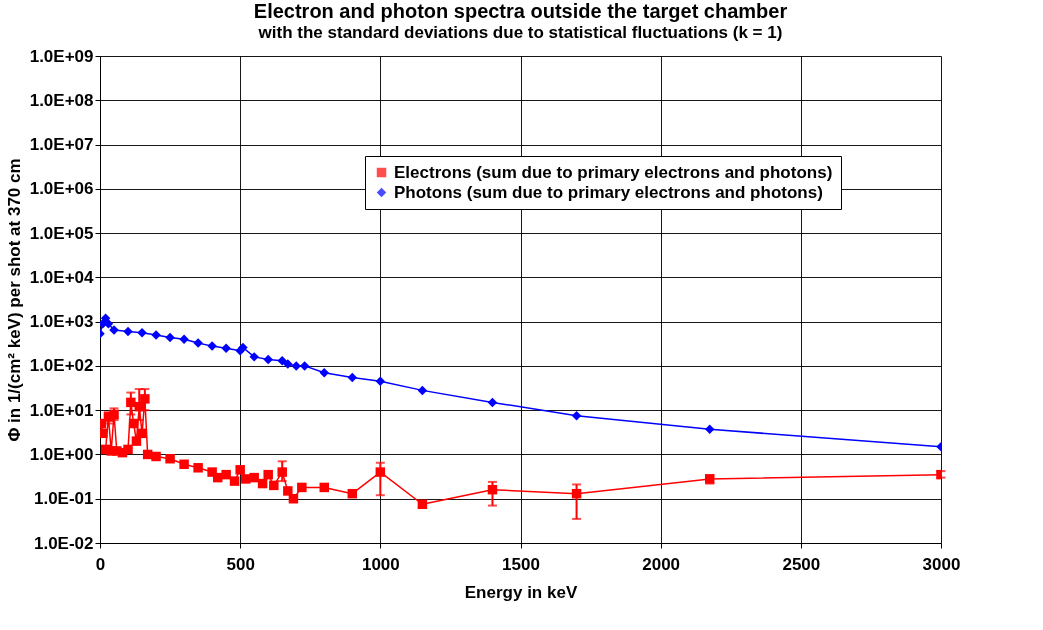  What do you see at coordinates (608, 192) in the screenshot?
I see `legend-label: Photons (sum due to primary electrons and photons)` at bounding box center [608, 192].